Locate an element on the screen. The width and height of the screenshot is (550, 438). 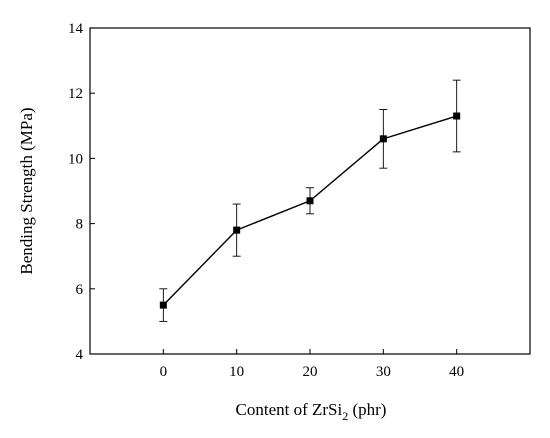
x-axis-title-main: Content of ZrSi is located at coordinates (289, 409).